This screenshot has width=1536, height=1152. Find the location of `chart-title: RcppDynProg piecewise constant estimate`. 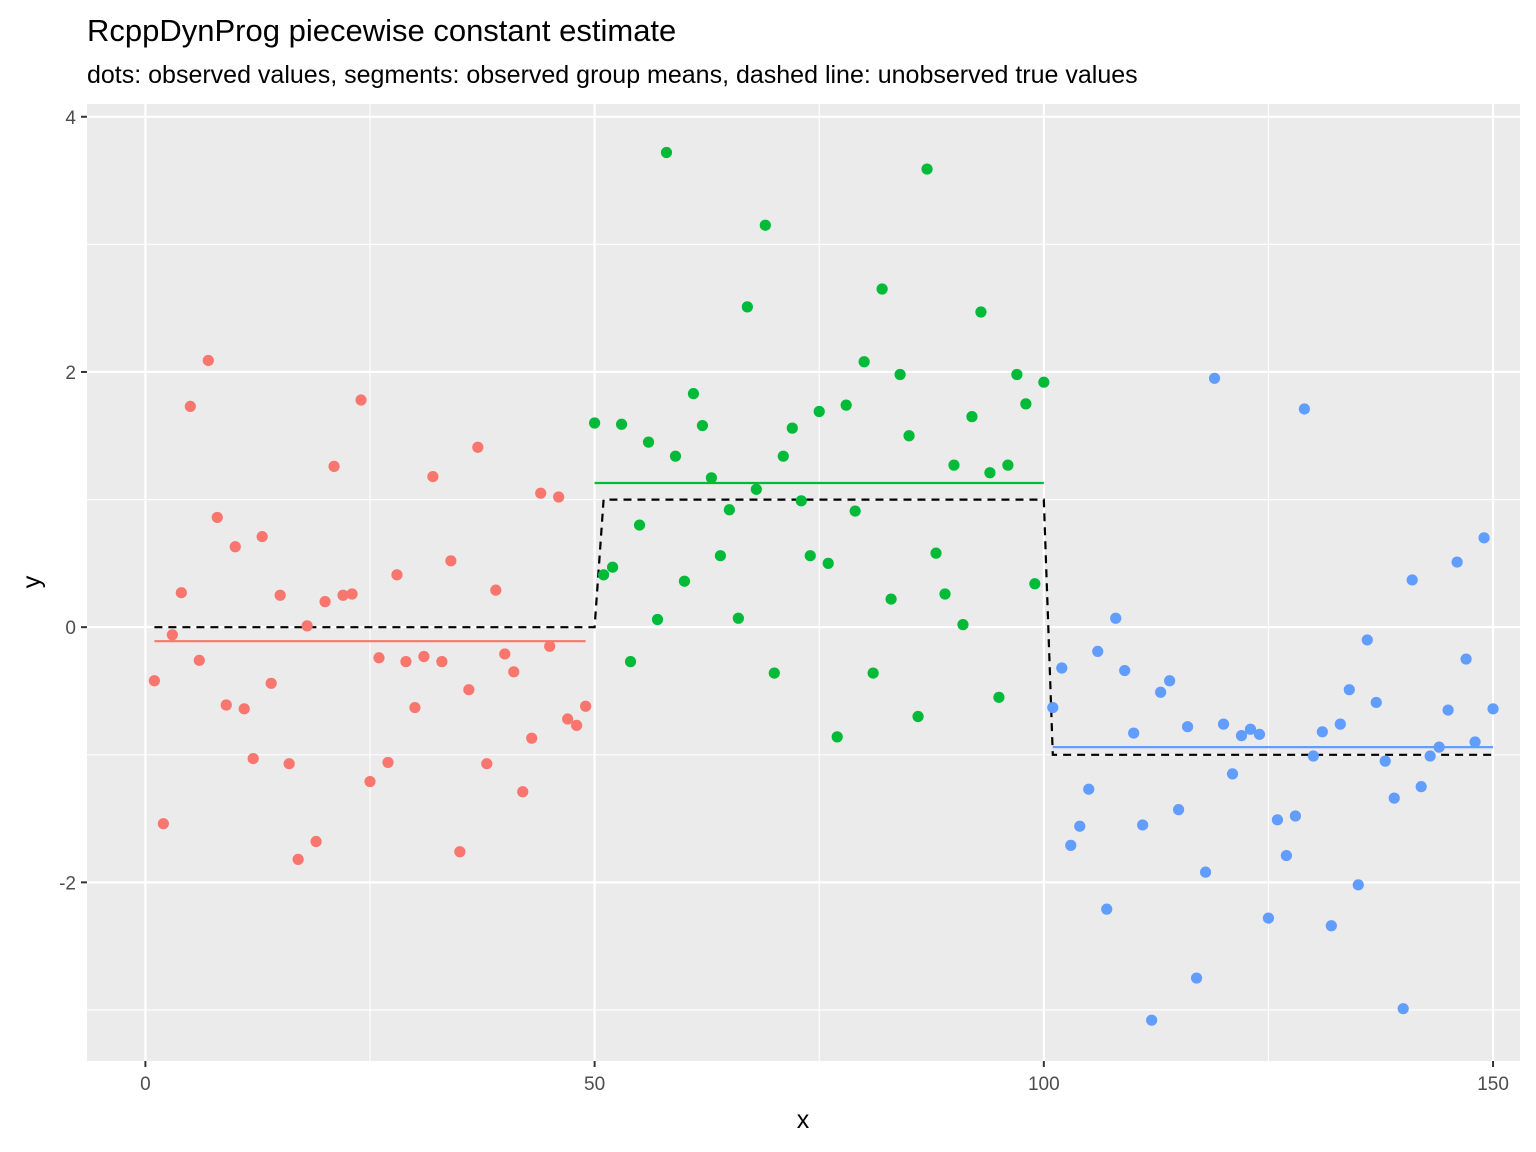

chart-title: RcppDynProg piecewise constant estimate is located at coordinates (381, 30).